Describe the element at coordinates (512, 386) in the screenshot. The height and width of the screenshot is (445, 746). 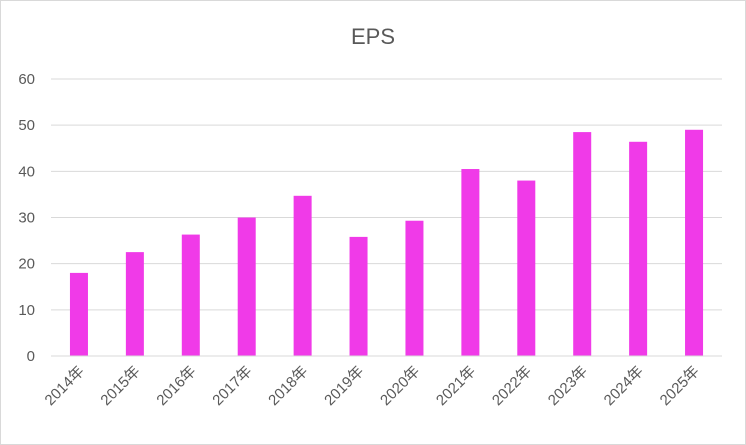
I see `x-tick-label: 2022年` at that location.